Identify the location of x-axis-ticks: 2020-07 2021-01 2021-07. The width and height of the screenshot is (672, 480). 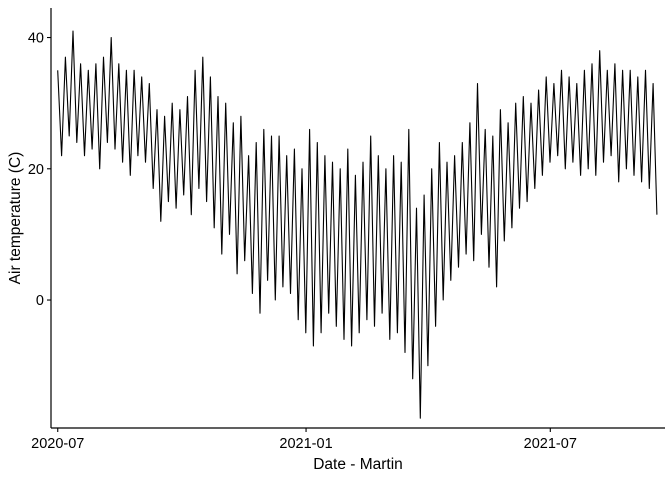
(304, 440).